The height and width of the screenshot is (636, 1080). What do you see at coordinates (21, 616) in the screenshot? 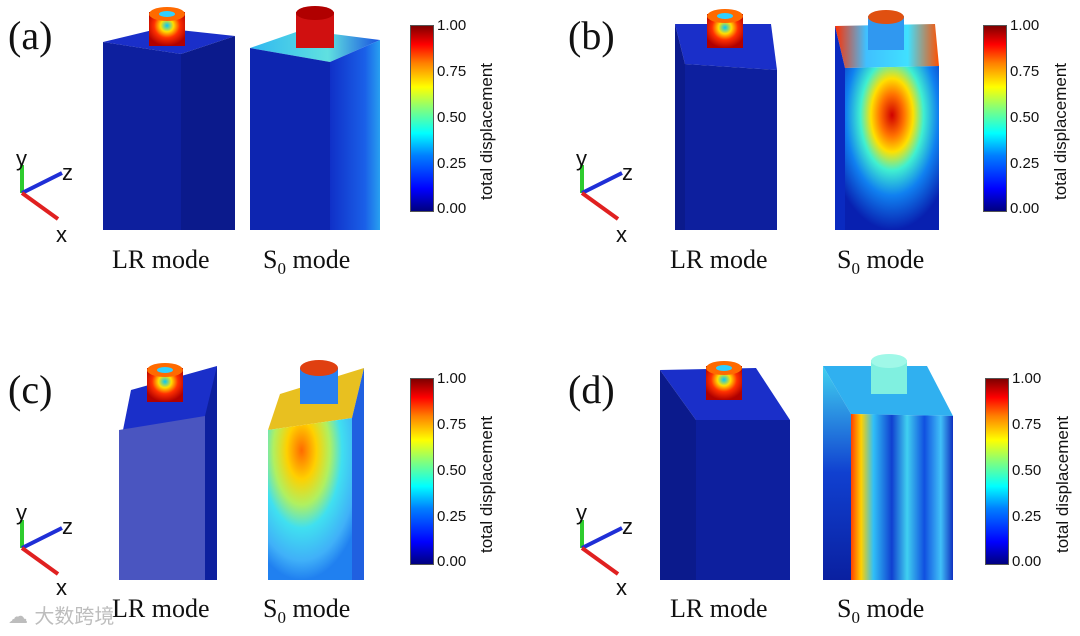
I see `watermark-icon: ☁` at bounding box center [21, 616].